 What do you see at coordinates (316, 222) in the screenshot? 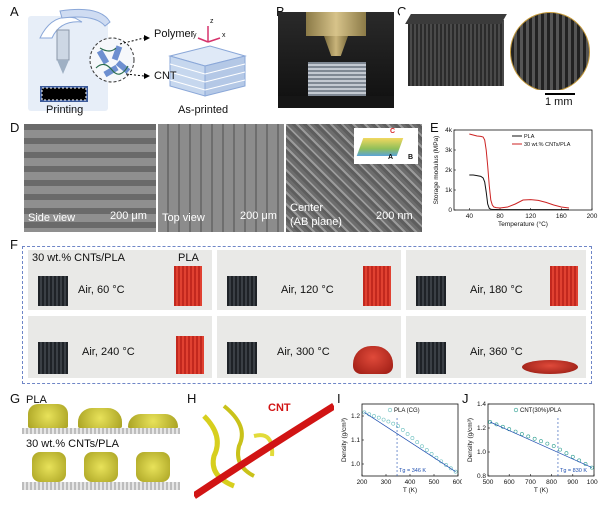
I see `center-plane-label: (AB plane)` at bounding box center [316, 222].